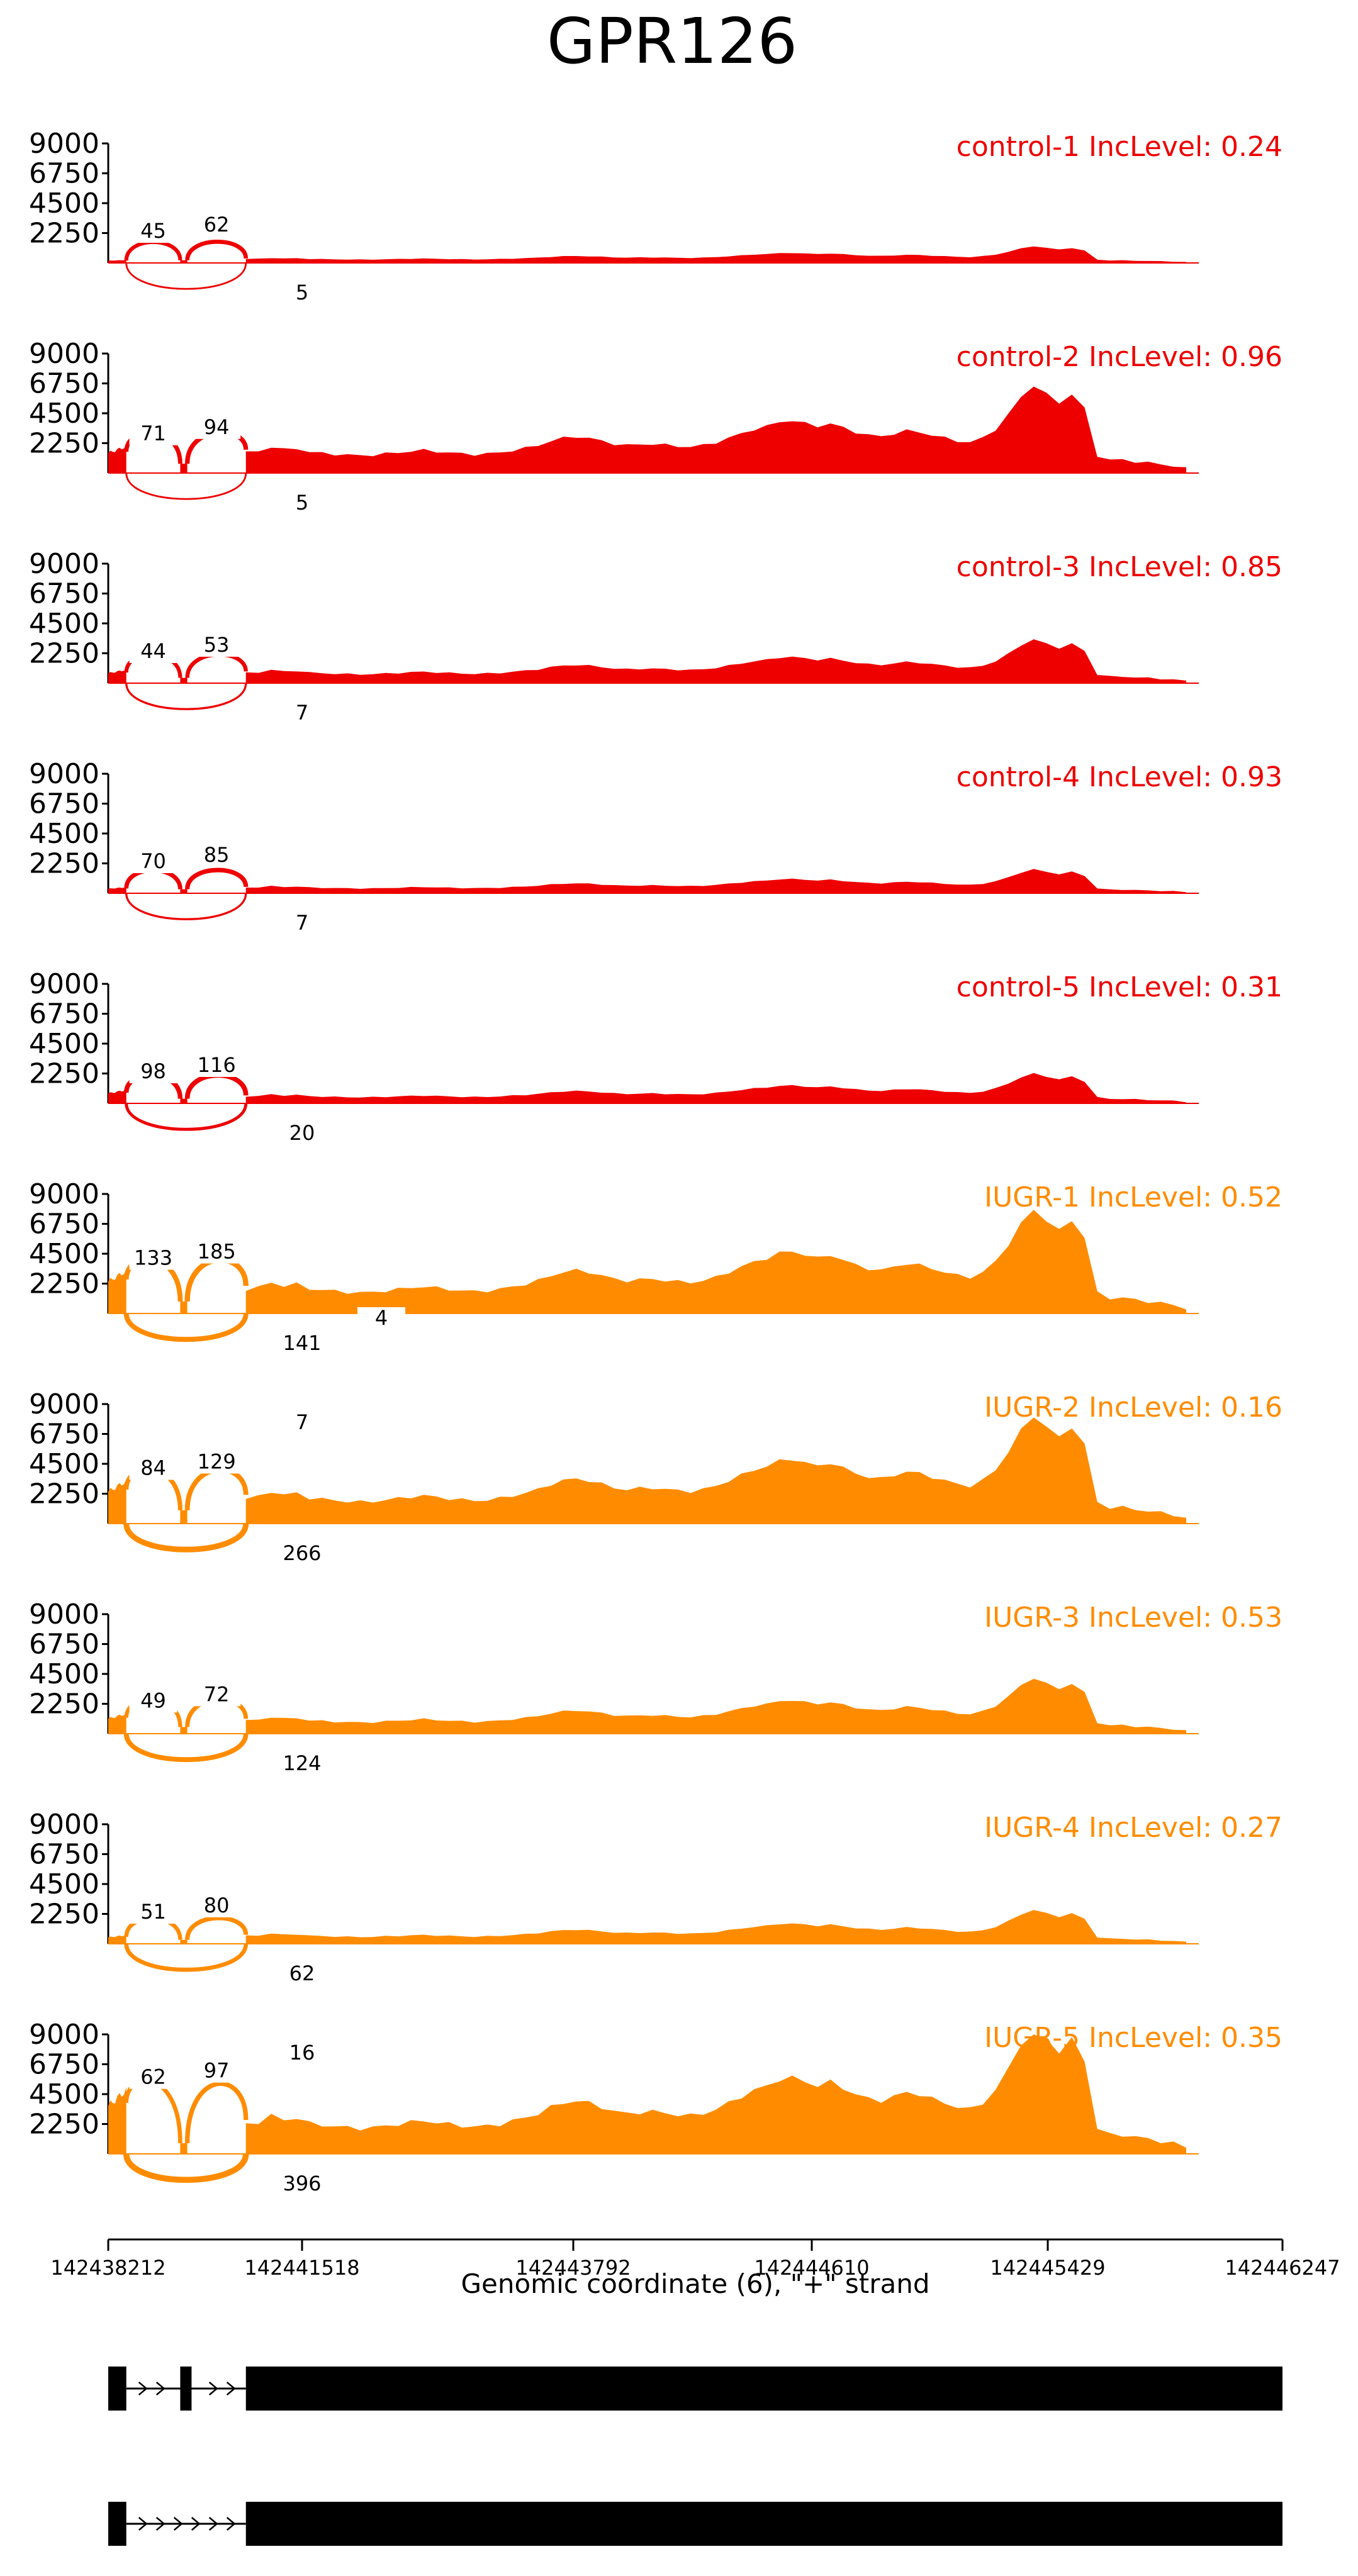 This screenshot has width=1358, height=2576. I want to click on junction-count-lower: 124, so click(302, 1763).